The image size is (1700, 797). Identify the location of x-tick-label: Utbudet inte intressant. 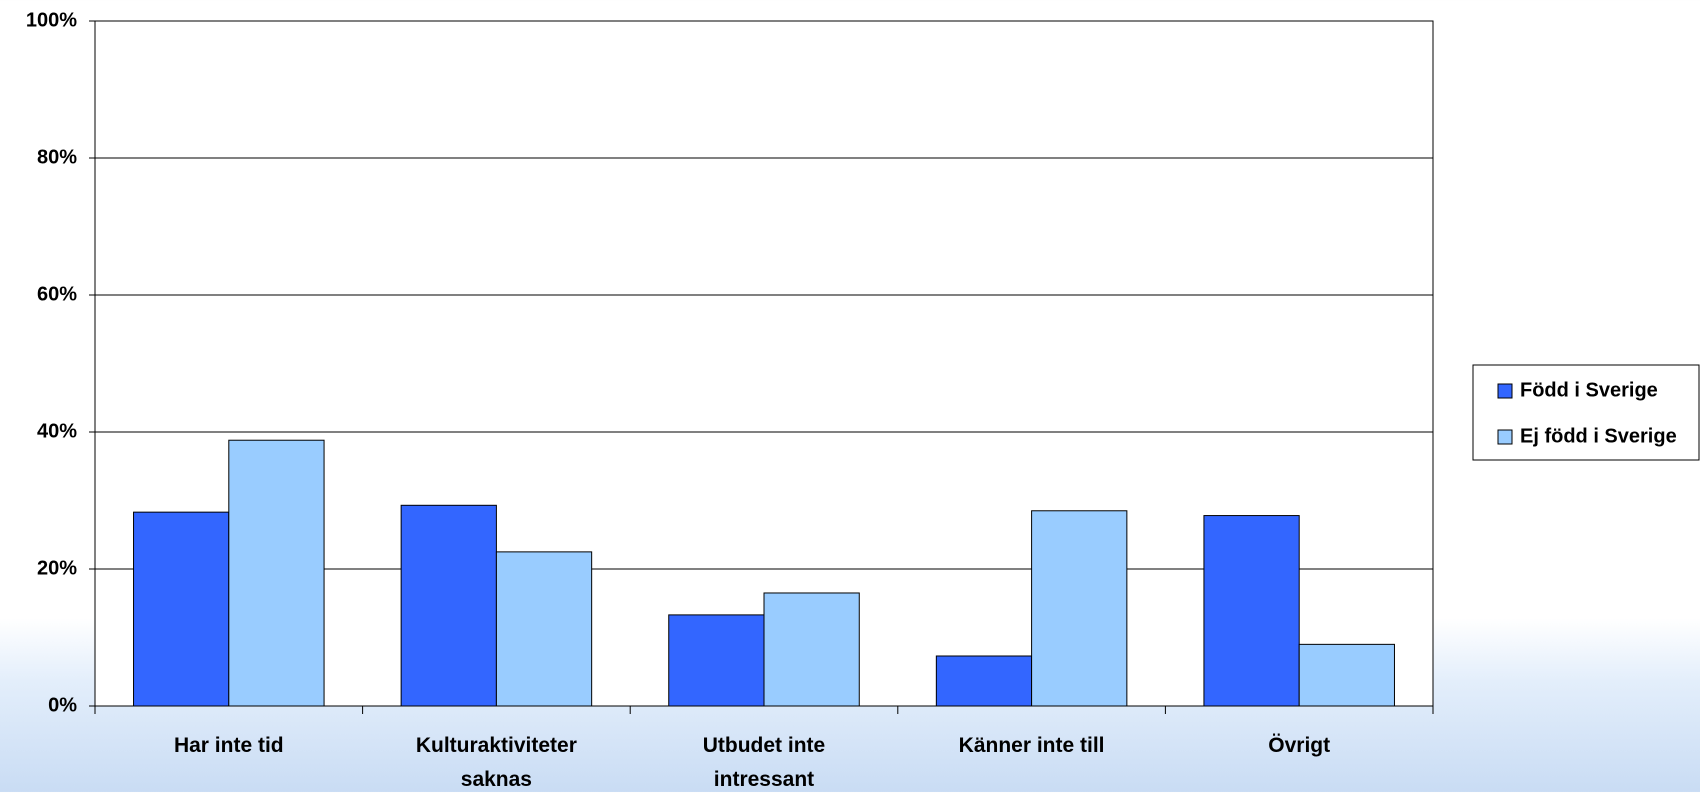
(764, 762).